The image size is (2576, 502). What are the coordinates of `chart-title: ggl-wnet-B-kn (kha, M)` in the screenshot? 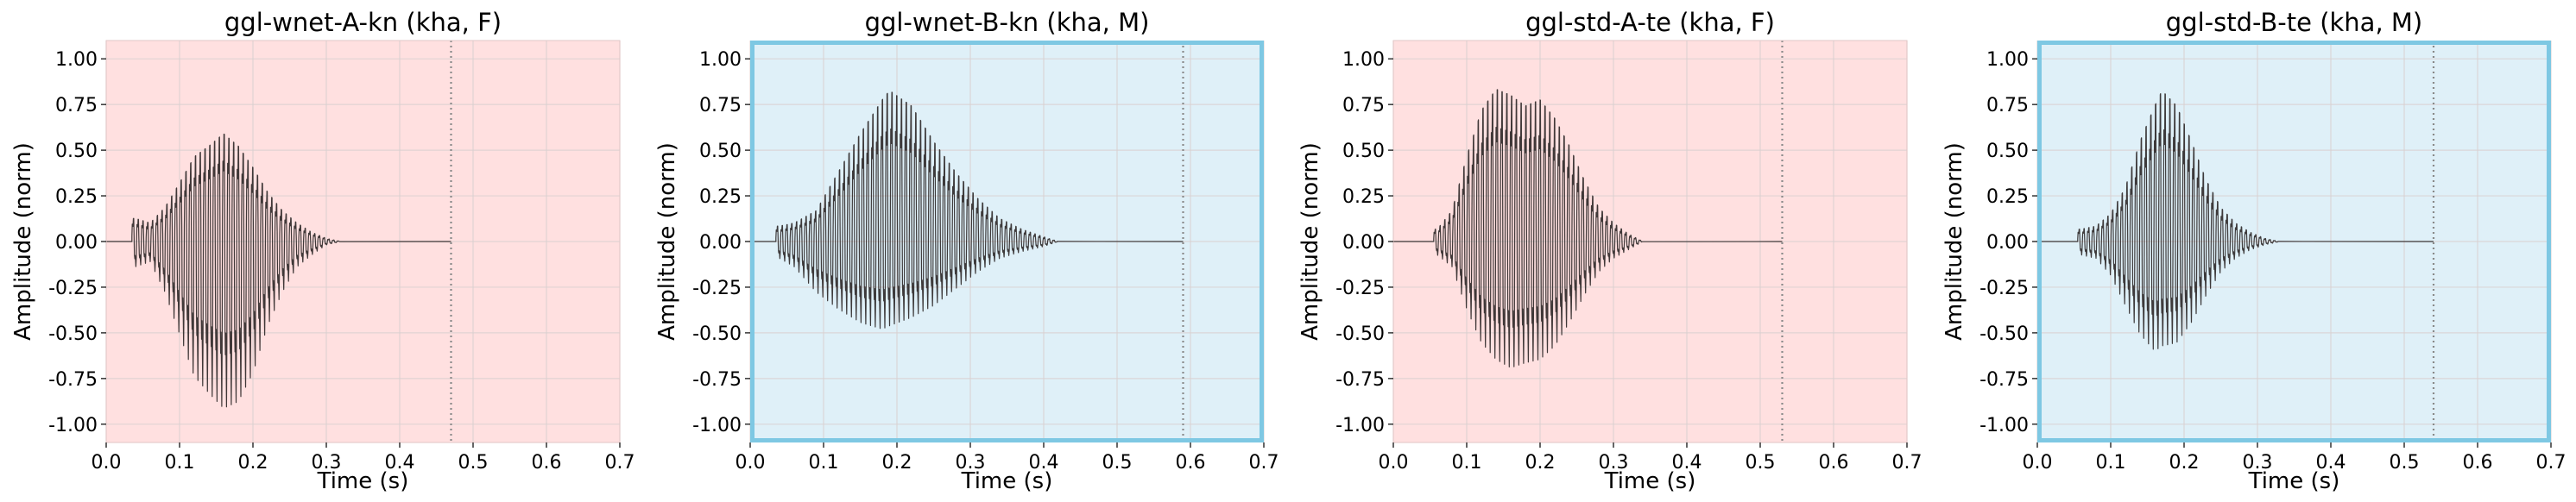 It's located at (1007, 22).